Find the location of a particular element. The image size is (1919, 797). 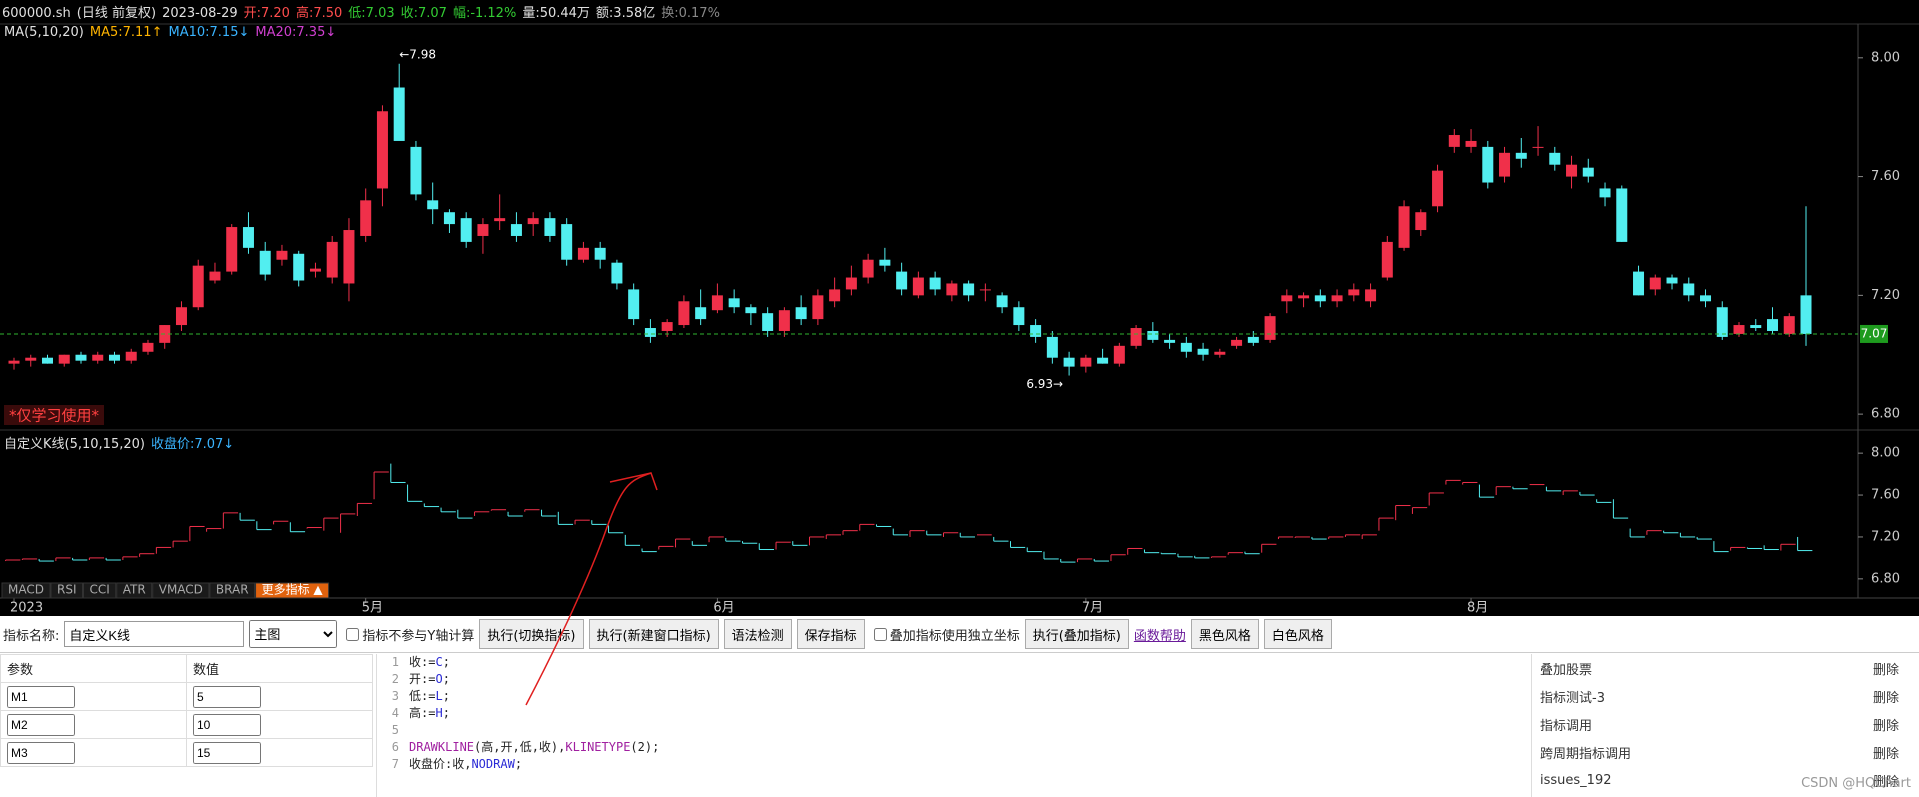

lower-title: 自定义K线(5,10,15,20) is located at coordinates (74, 444).